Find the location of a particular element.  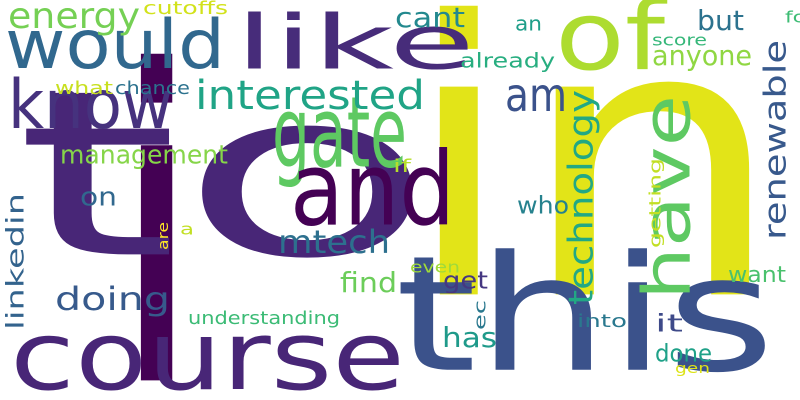

word-into: into is located at coordinates (602, 321).